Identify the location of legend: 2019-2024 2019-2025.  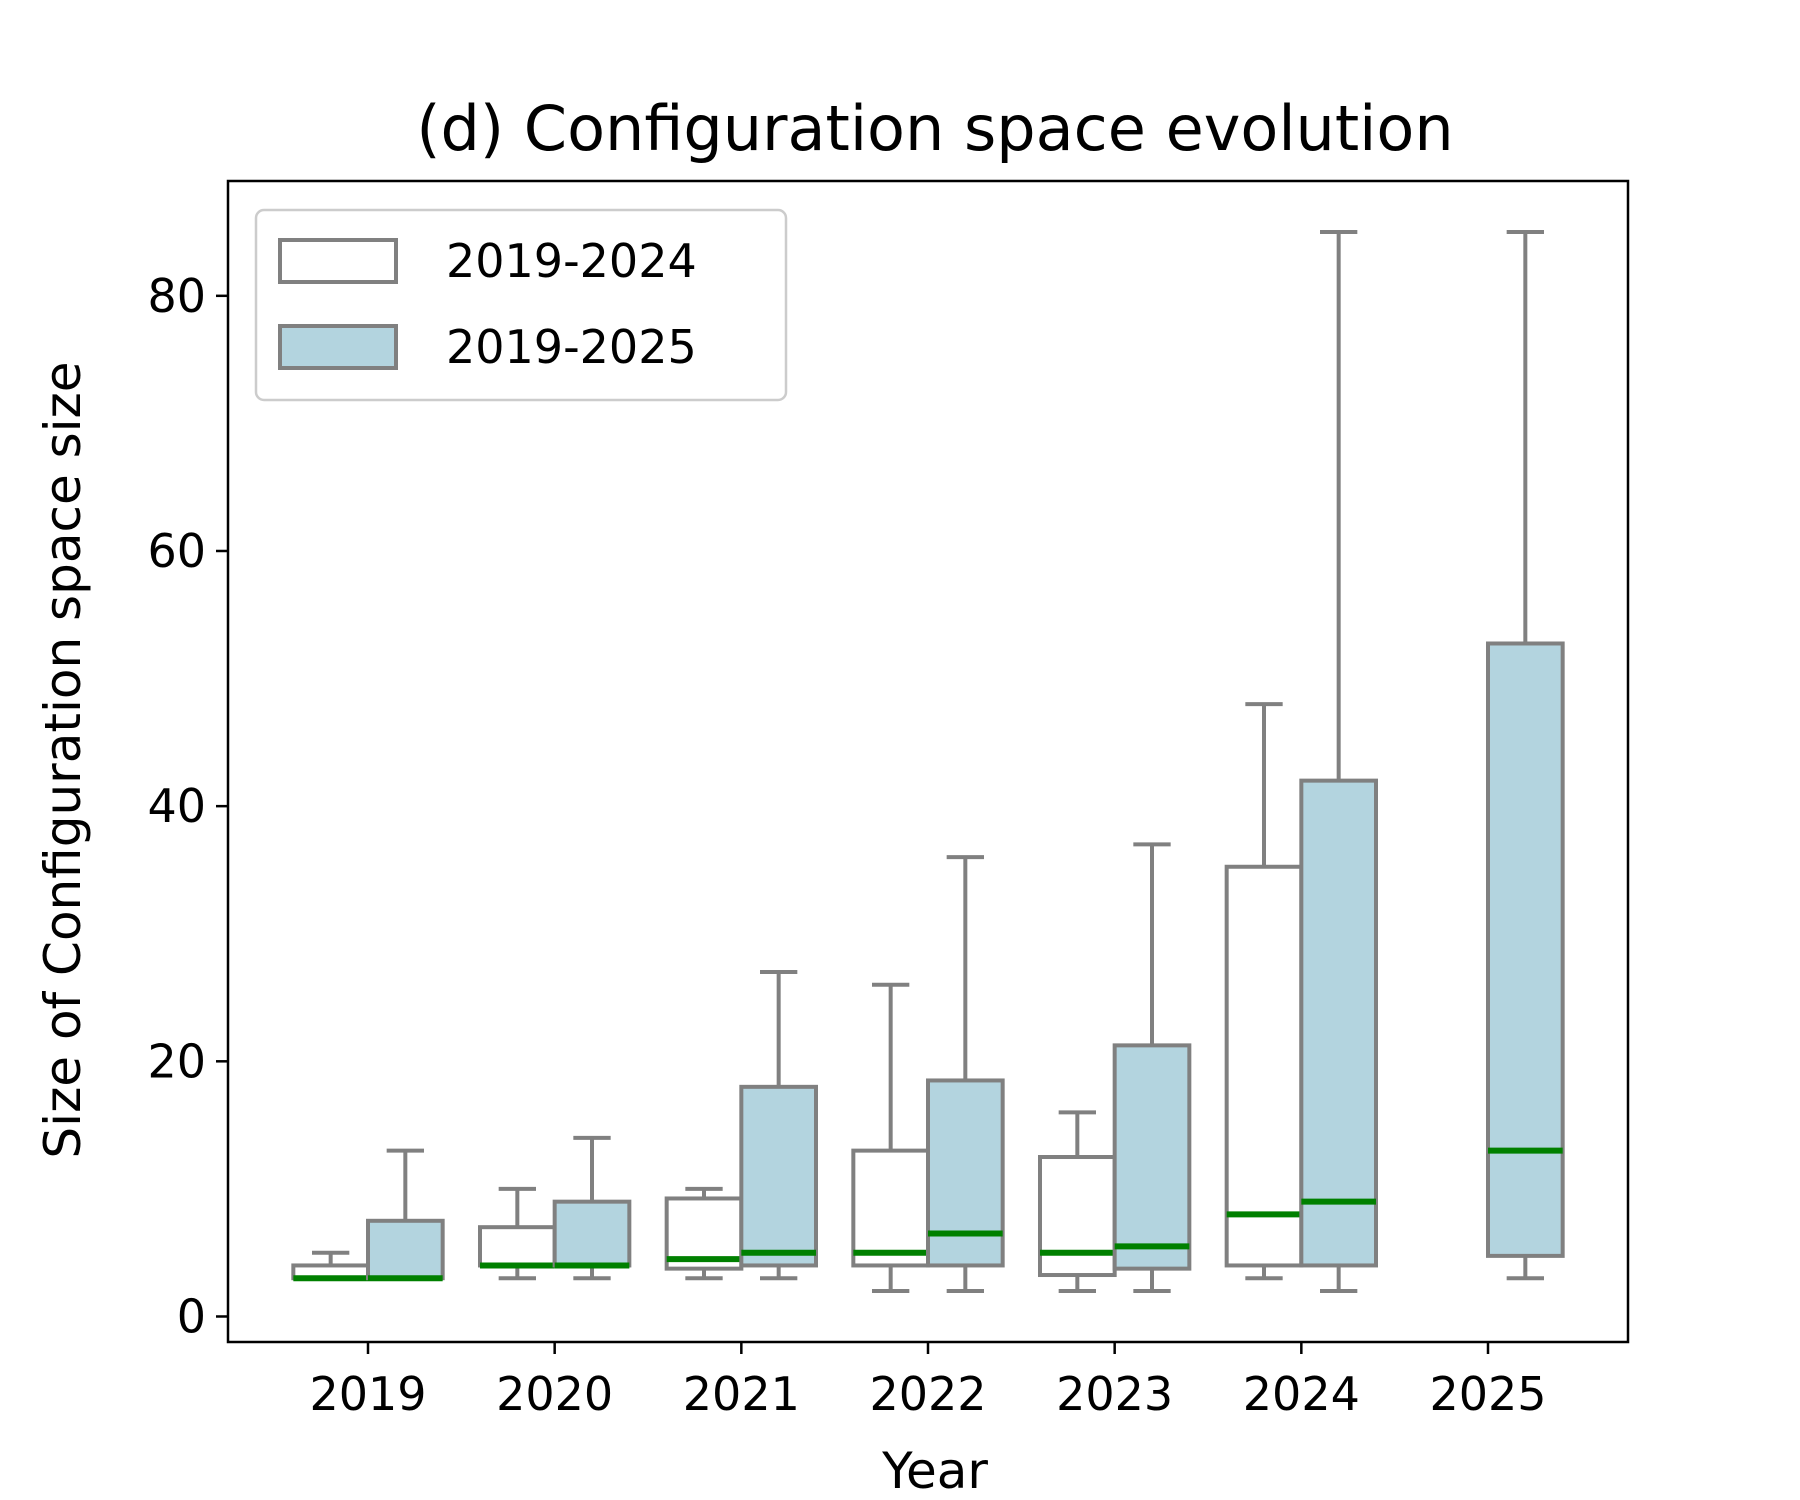
(521, 305).